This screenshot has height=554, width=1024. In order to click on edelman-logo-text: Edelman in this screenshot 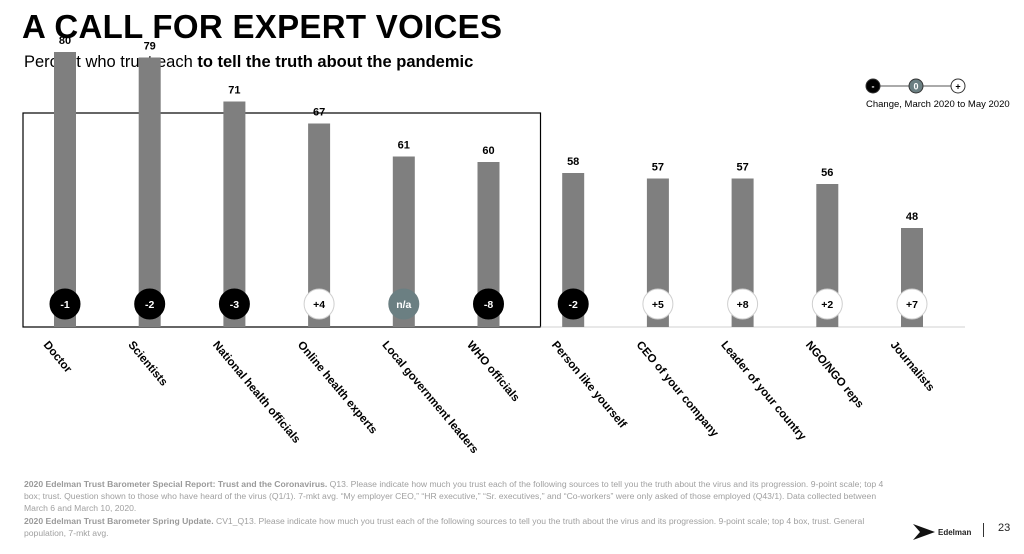, I will do `click(955, 532)`.